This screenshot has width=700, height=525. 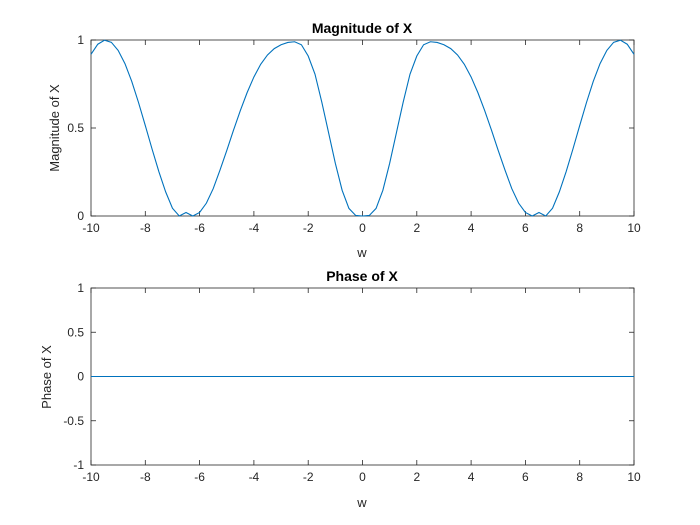 I want to click on magnitude-xtick-label: 8, so click(x=579, y=228).